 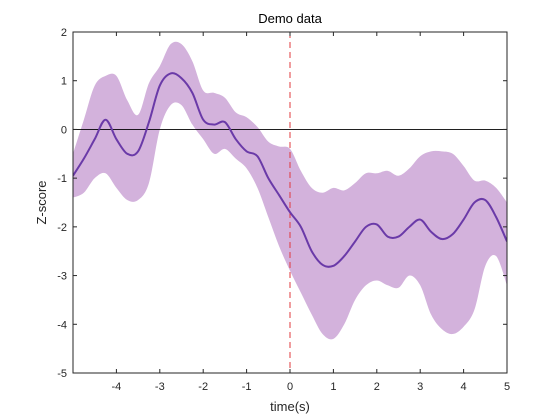 What do you see at coordinates (203, 387) in the screenshot?
I see `x-tick-label: -2` at bounding box center [203, 387].